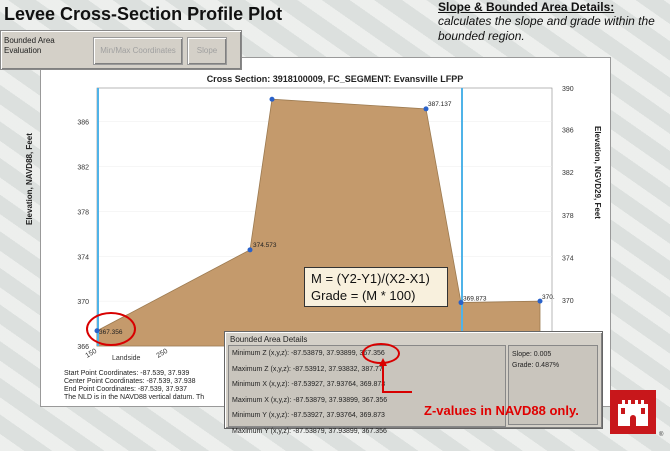  Describe the element at coordinates (526, 7) in the screenshot. I see `side-note-heading: Slope & Bounded Area Details:` at that location.